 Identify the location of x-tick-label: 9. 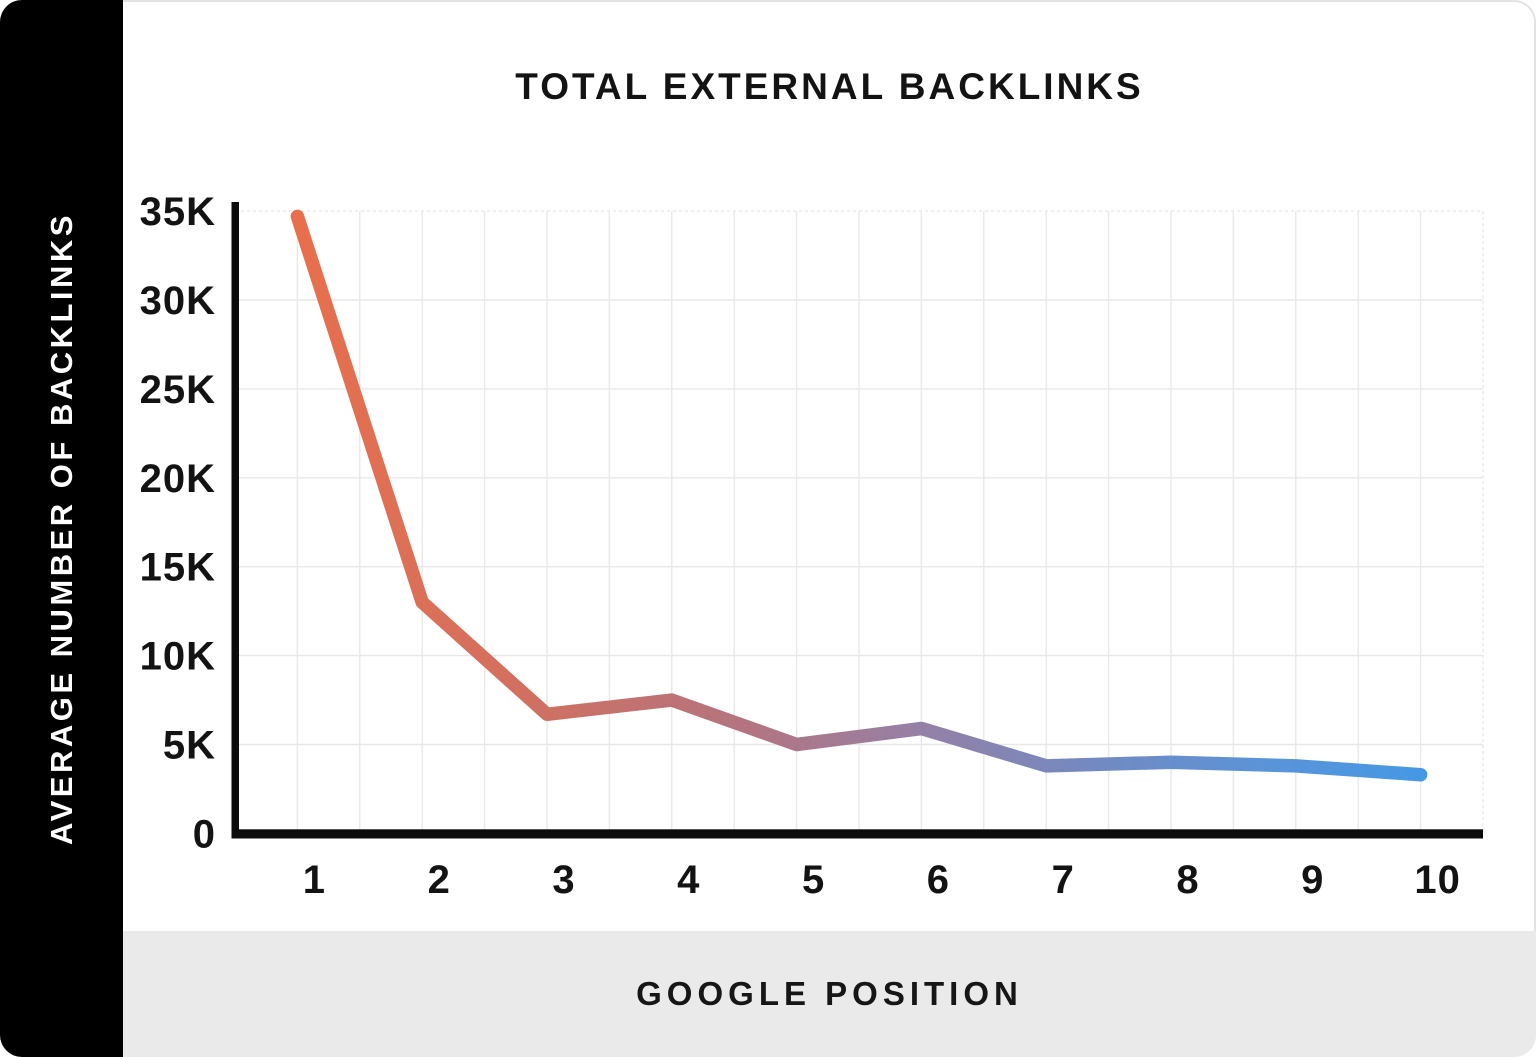
(1312, 880).